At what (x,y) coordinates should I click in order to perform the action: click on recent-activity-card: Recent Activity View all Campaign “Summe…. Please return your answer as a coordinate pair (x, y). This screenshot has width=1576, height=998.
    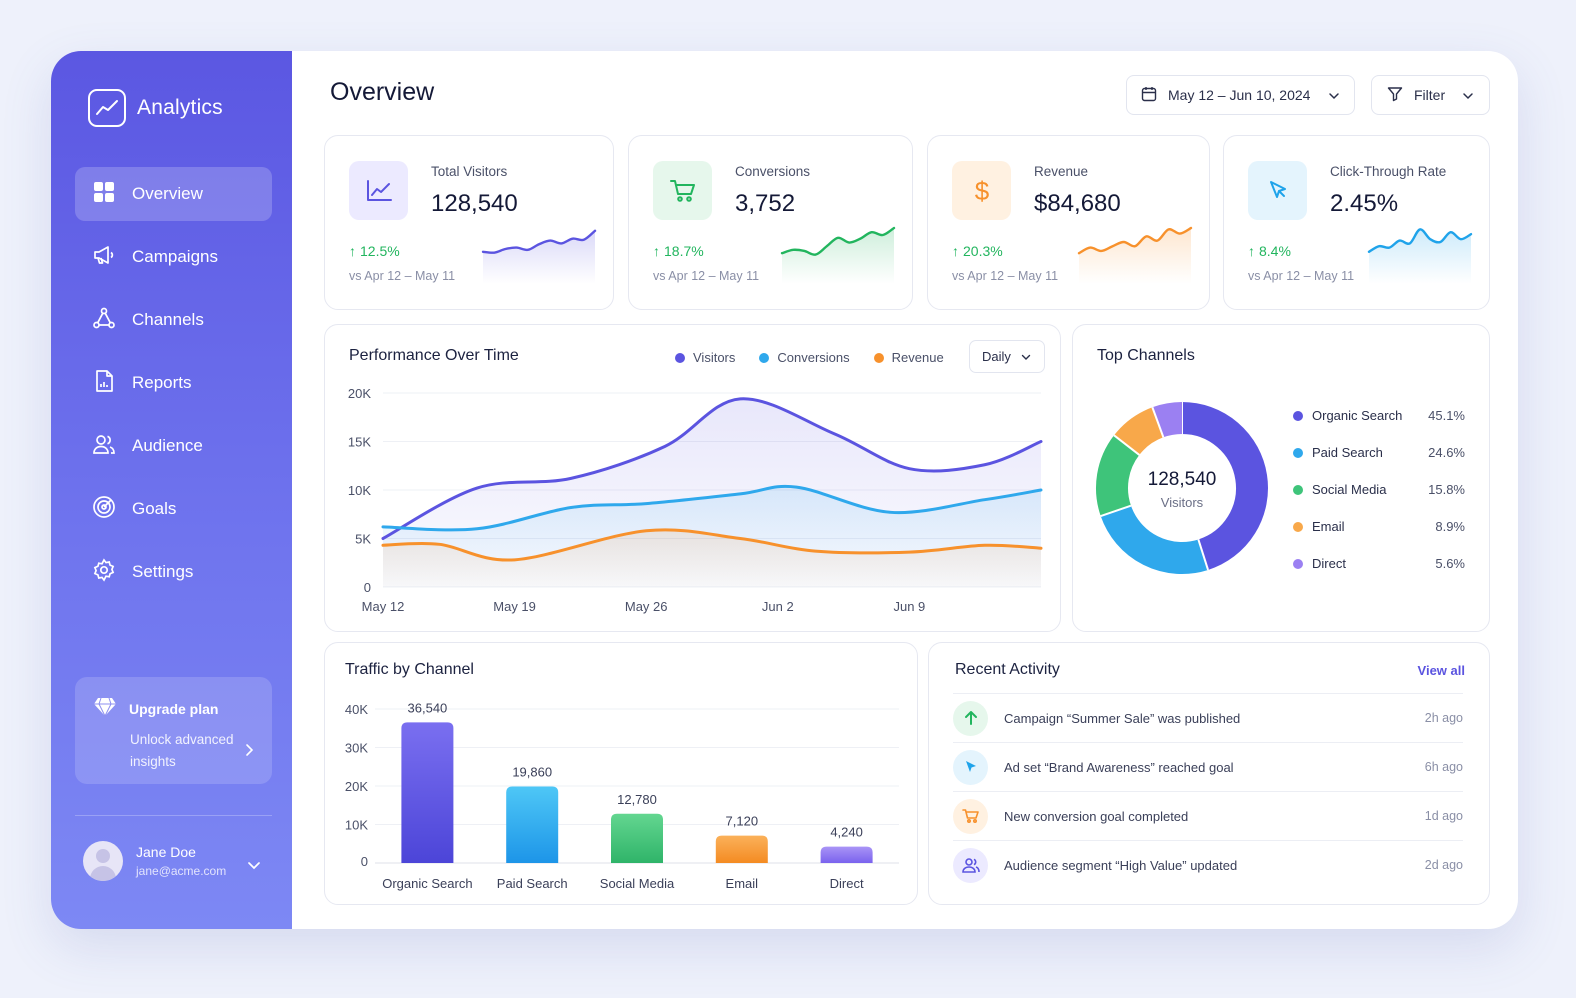
    Looking at the image, I should click on (1209, 773).